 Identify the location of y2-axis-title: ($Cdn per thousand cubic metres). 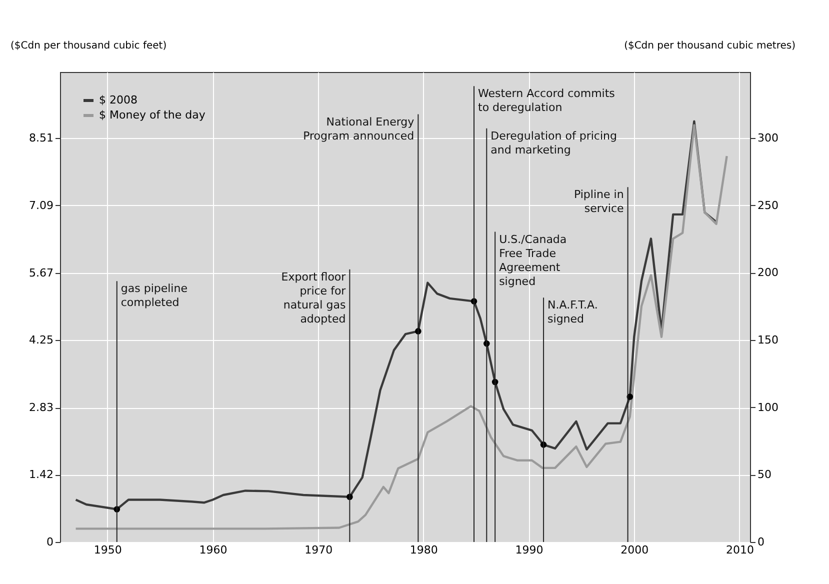
(710, 46).